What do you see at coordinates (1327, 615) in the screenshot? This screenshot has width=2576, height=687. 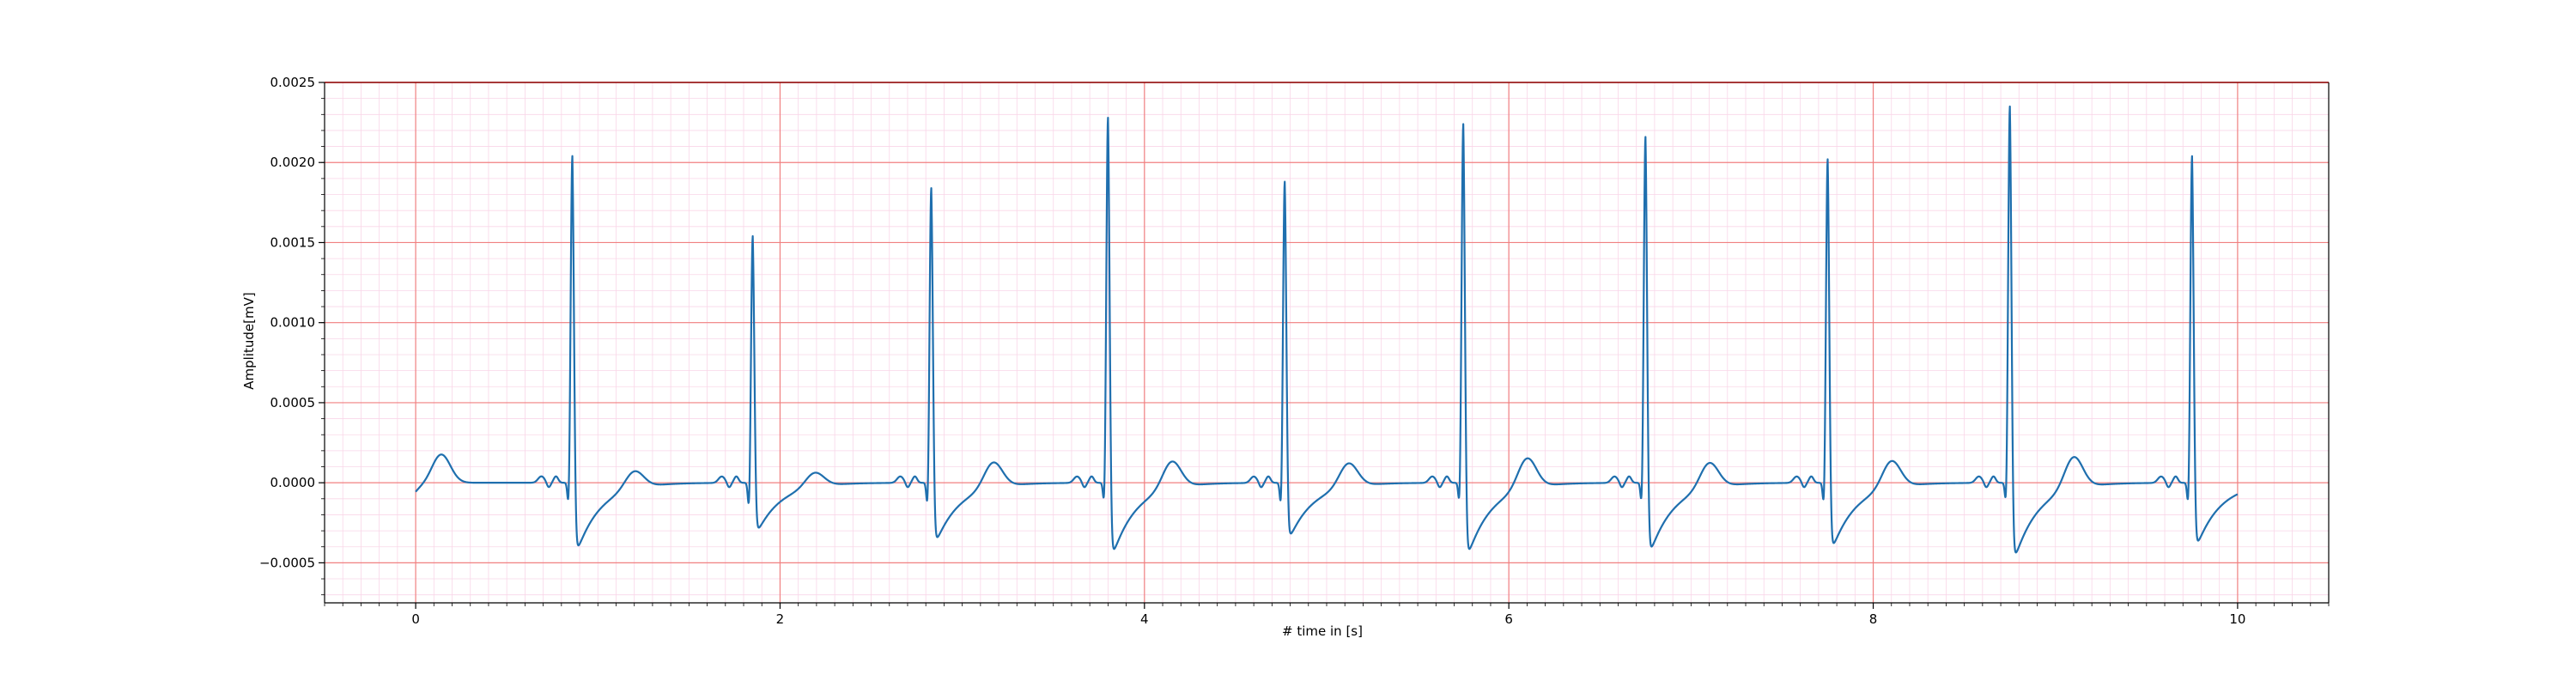 I see `x-axis-ticks: 0 2 4 6 8 10` at bounding box center [1327, 615].